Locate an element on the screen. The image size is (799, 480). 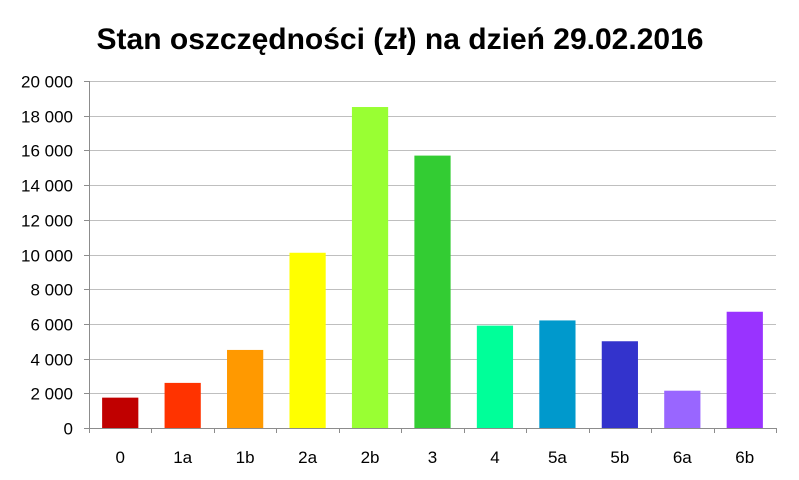
x-tick-label: 3 is located at coordinates (432, 457).